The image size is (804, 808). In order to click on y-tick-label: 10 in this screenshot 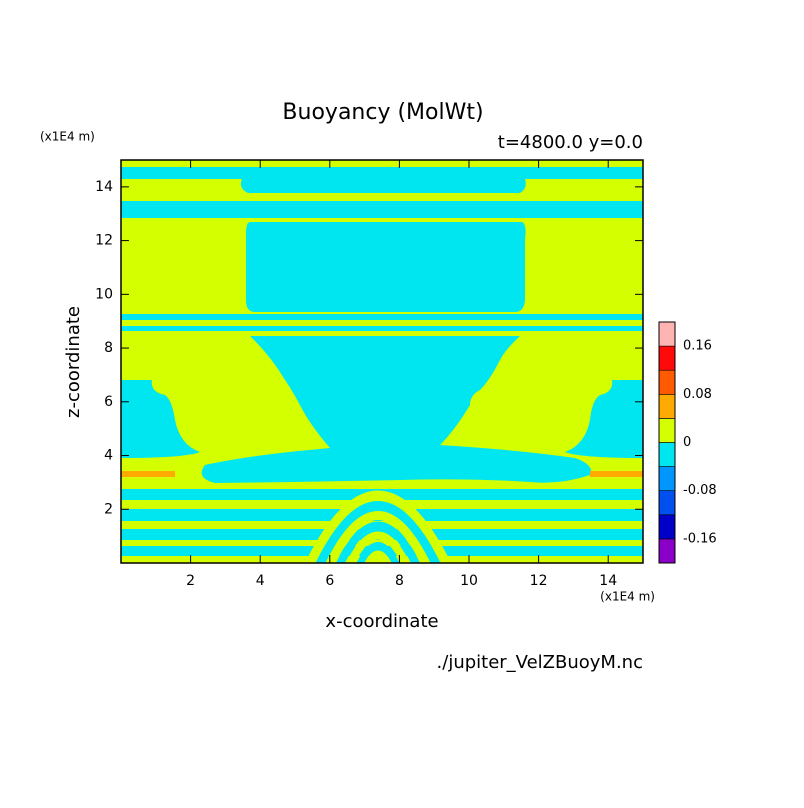, I will do `click(104, 294)`.